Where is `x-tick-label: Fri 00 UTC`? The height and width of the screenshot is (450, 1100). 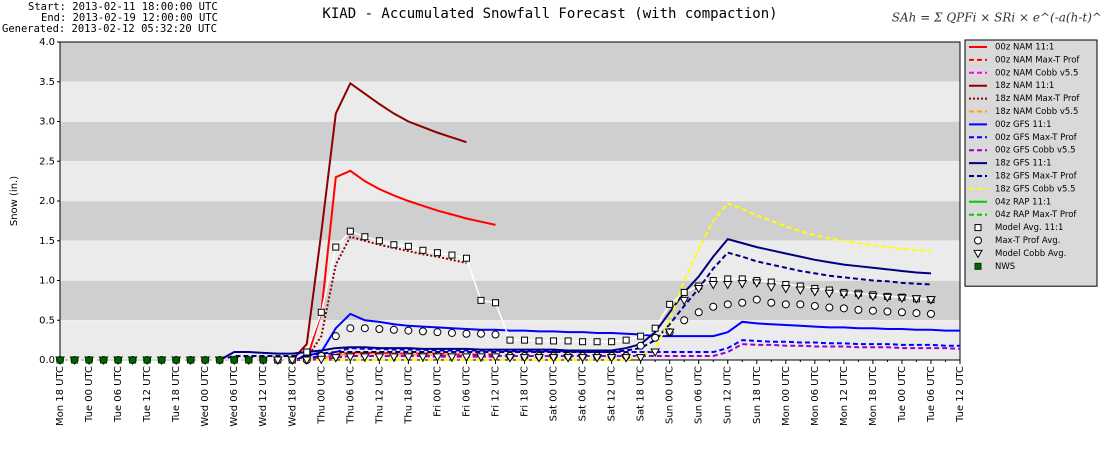
x-tick-label: Fri 00 UTC is located at coordinates (437, 391).